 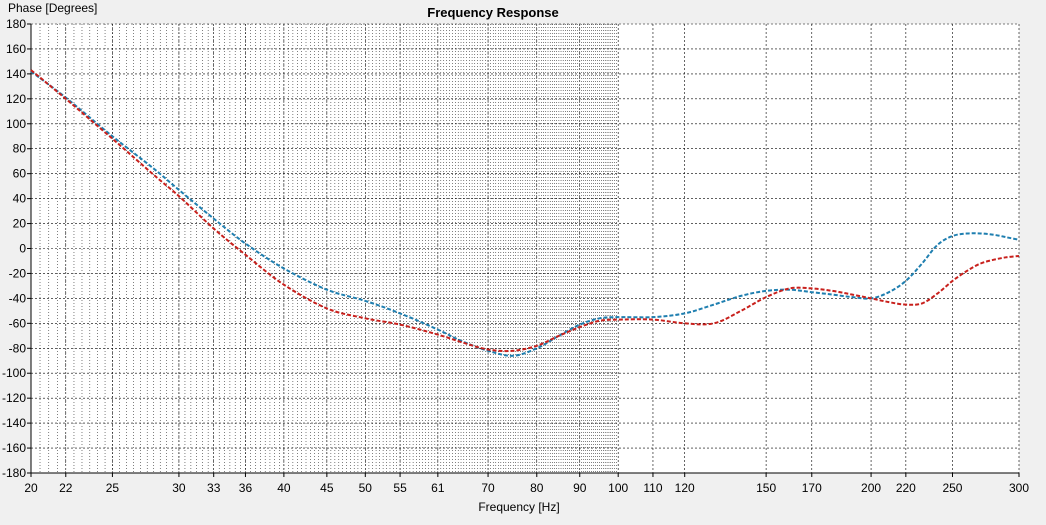 What do you see at coordinates (284, 488) in the screenshot?
I see `x-tick-label: 40` at bounding box center [284, 488].